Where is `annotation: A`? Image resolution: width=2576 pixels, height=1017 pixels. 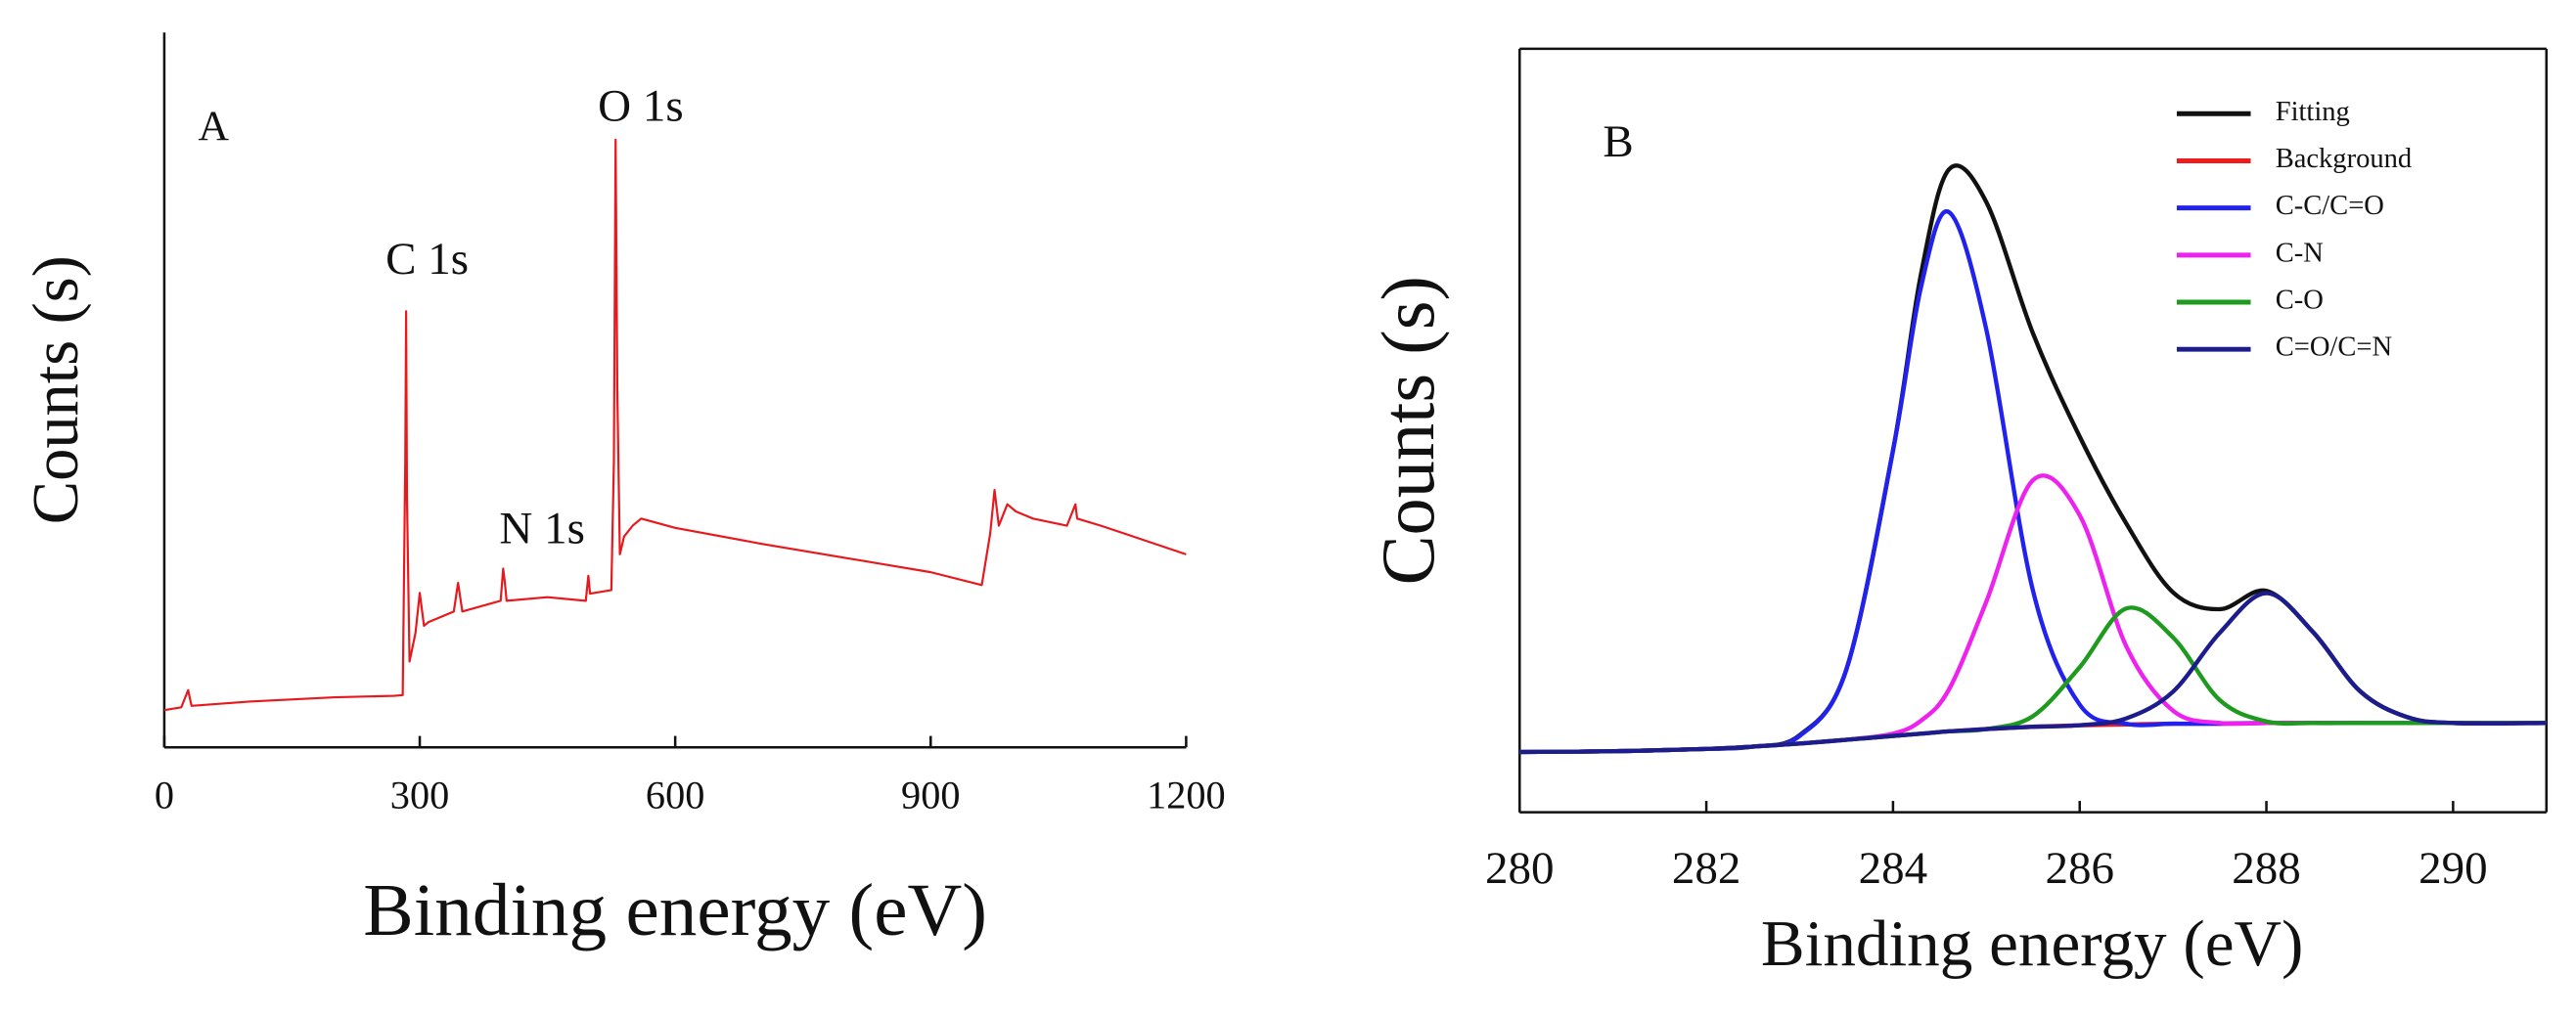
annotation: A is located at coordinates (214, 126).